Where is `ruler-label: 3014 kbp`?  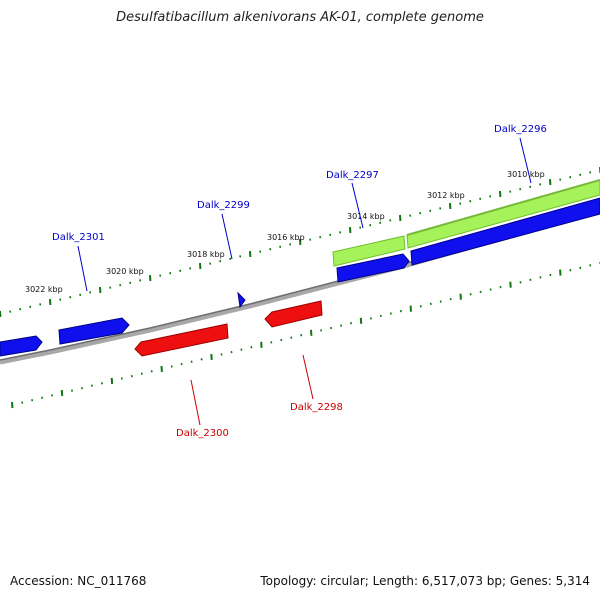
ruler-label: 3014 kbp is located at coordinates (366, 216).